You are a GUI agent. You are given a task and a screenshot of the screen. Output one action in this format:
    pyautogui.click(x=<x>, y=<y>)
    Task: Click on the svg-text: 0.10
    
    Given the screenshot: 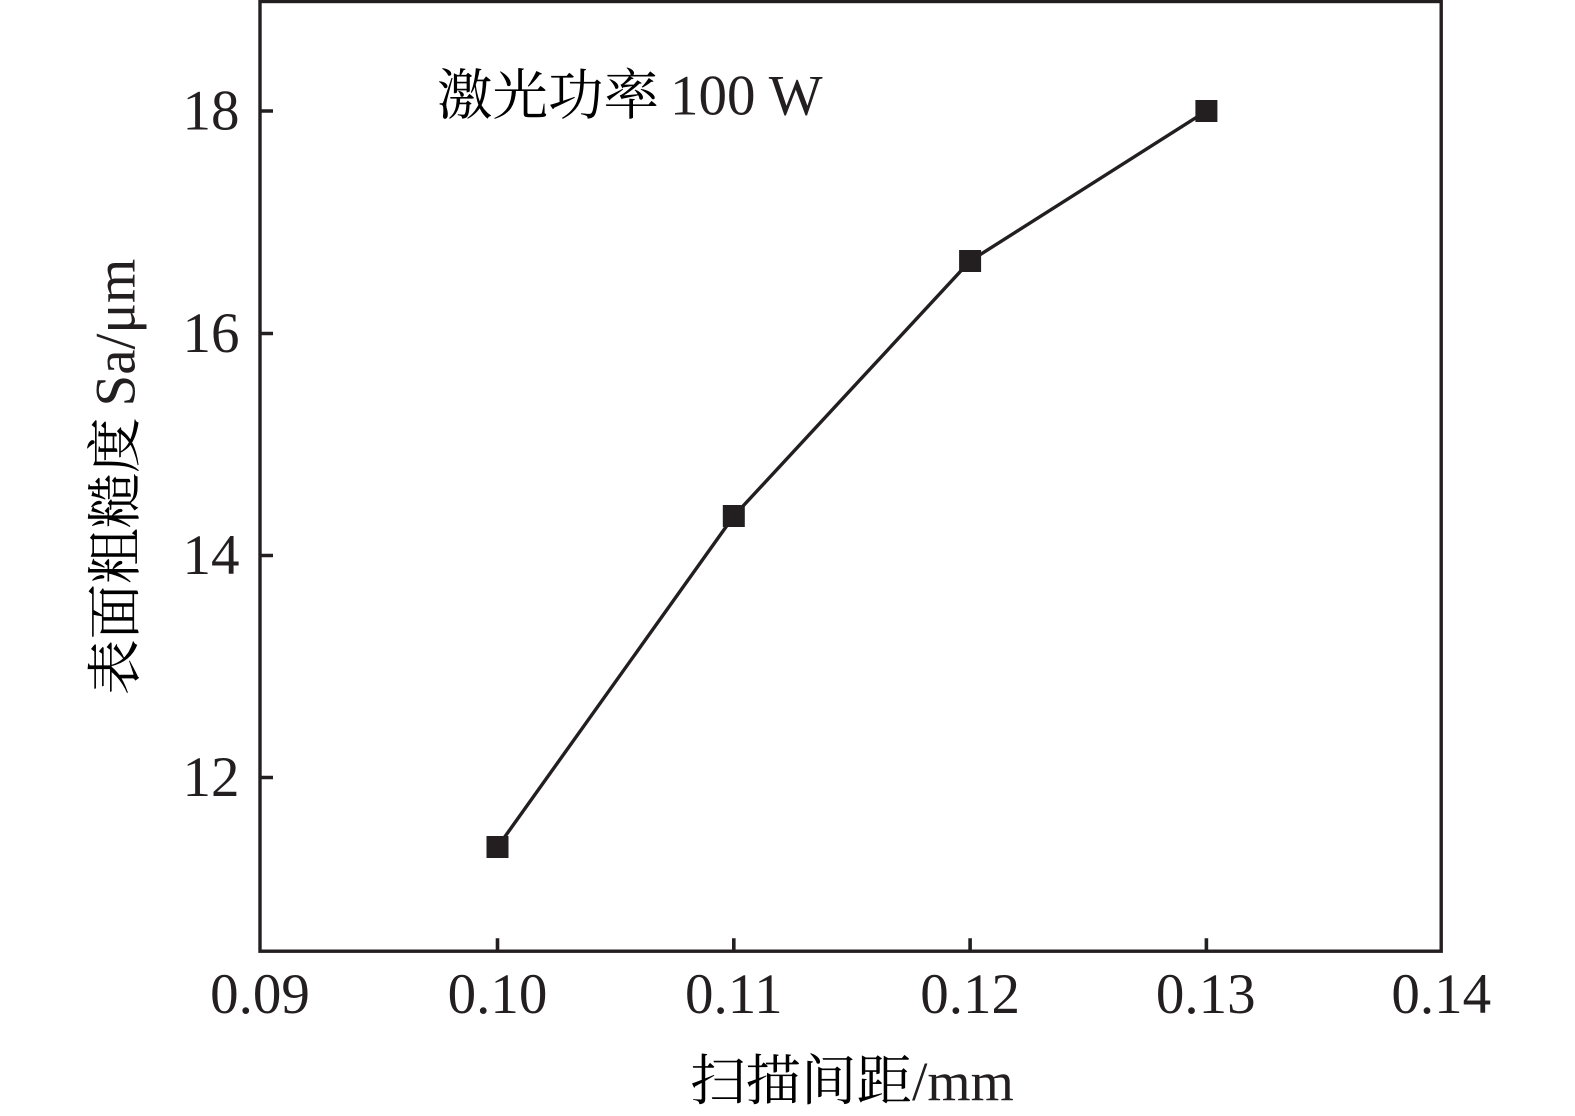 What is the action you would take?
    pyautogui.click(x=498, y=994)
    